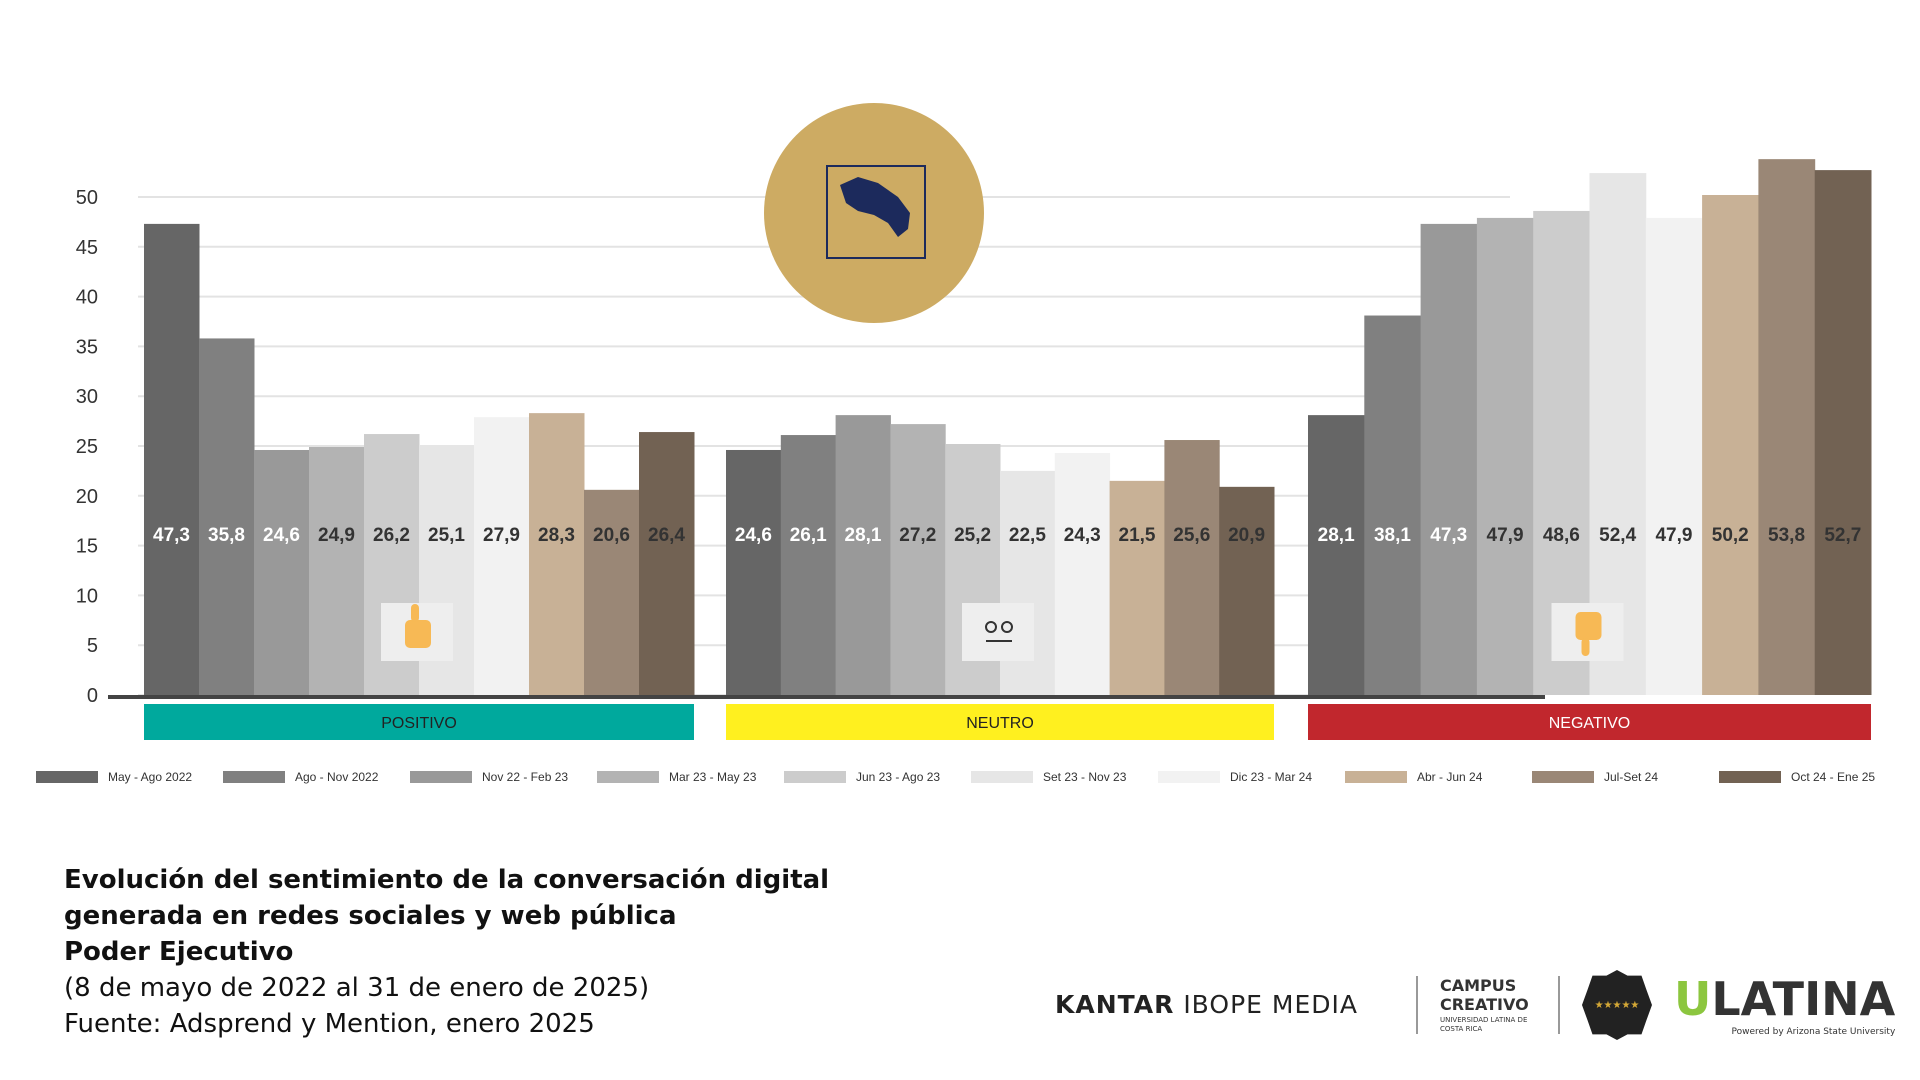 The height and width of the screenshot is (1080, 1920). I want to click on caption-title-line: Poder Ejecutivo, so click(179, 952).